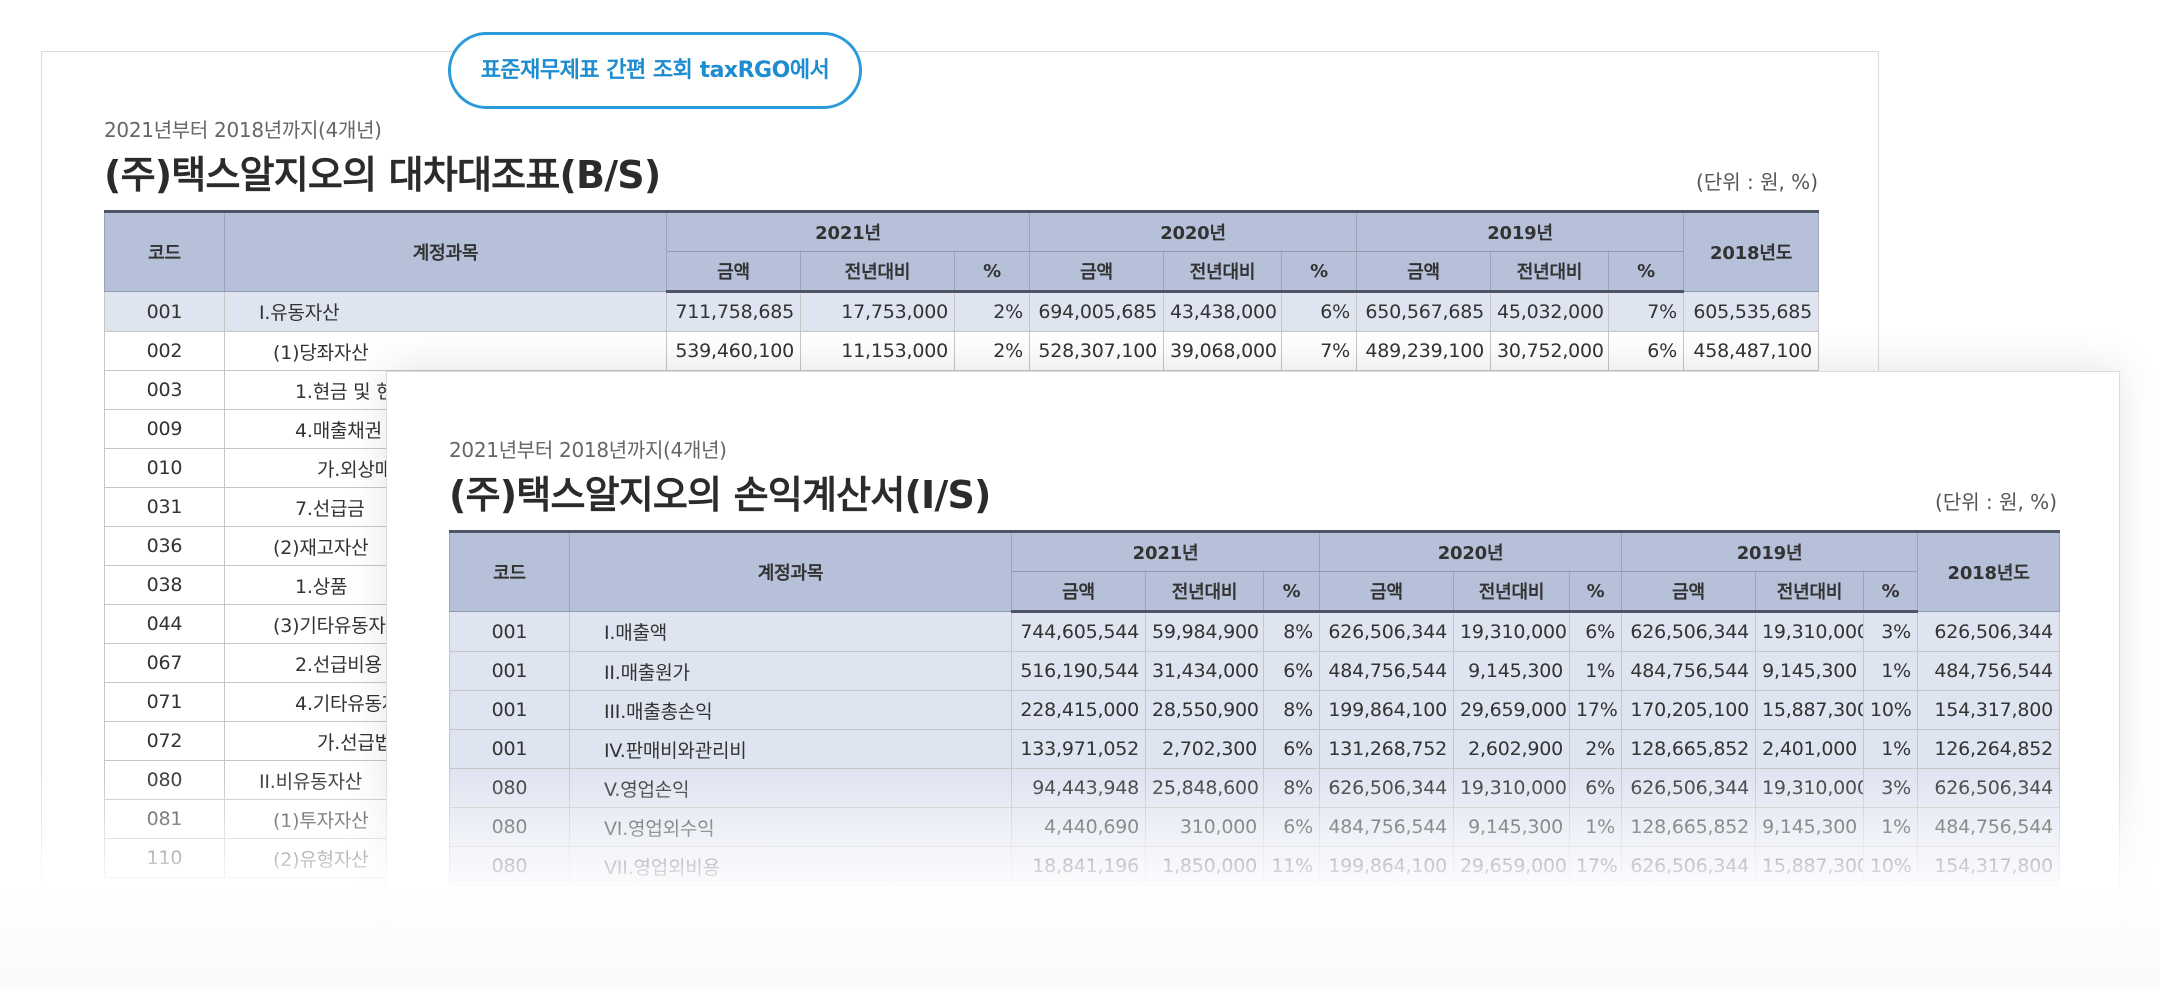  I want to click on account-name: (1)당좌자산, so click(445, 351).